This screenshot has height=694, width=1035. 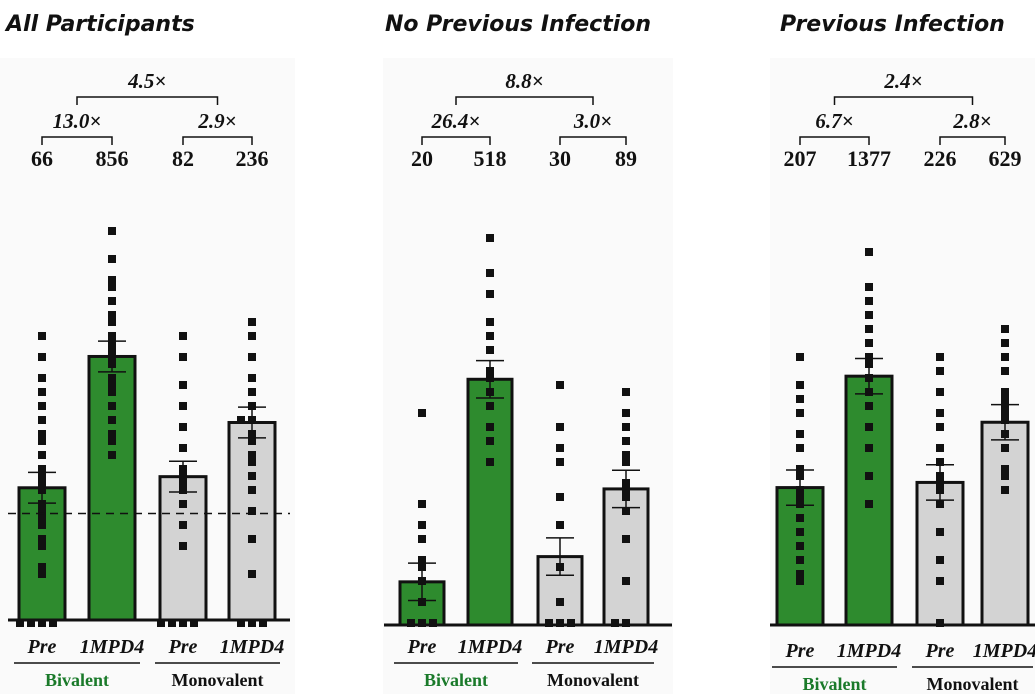 What do you see at coordinates (892, 24) in the screenshot?
I see `panel-title-previous-infection: Previous Infection` at bounding box center [892, 24].